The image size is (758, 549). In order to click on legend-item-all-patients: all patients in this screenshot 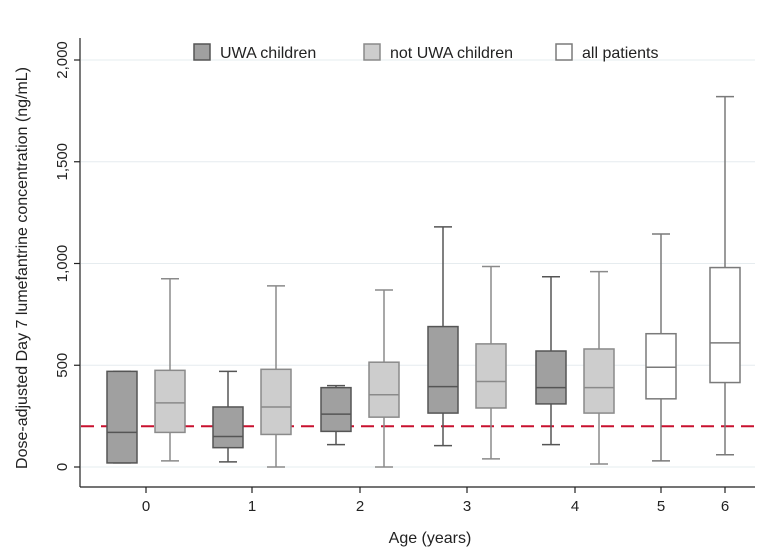, I will do `click(607, 52)`.